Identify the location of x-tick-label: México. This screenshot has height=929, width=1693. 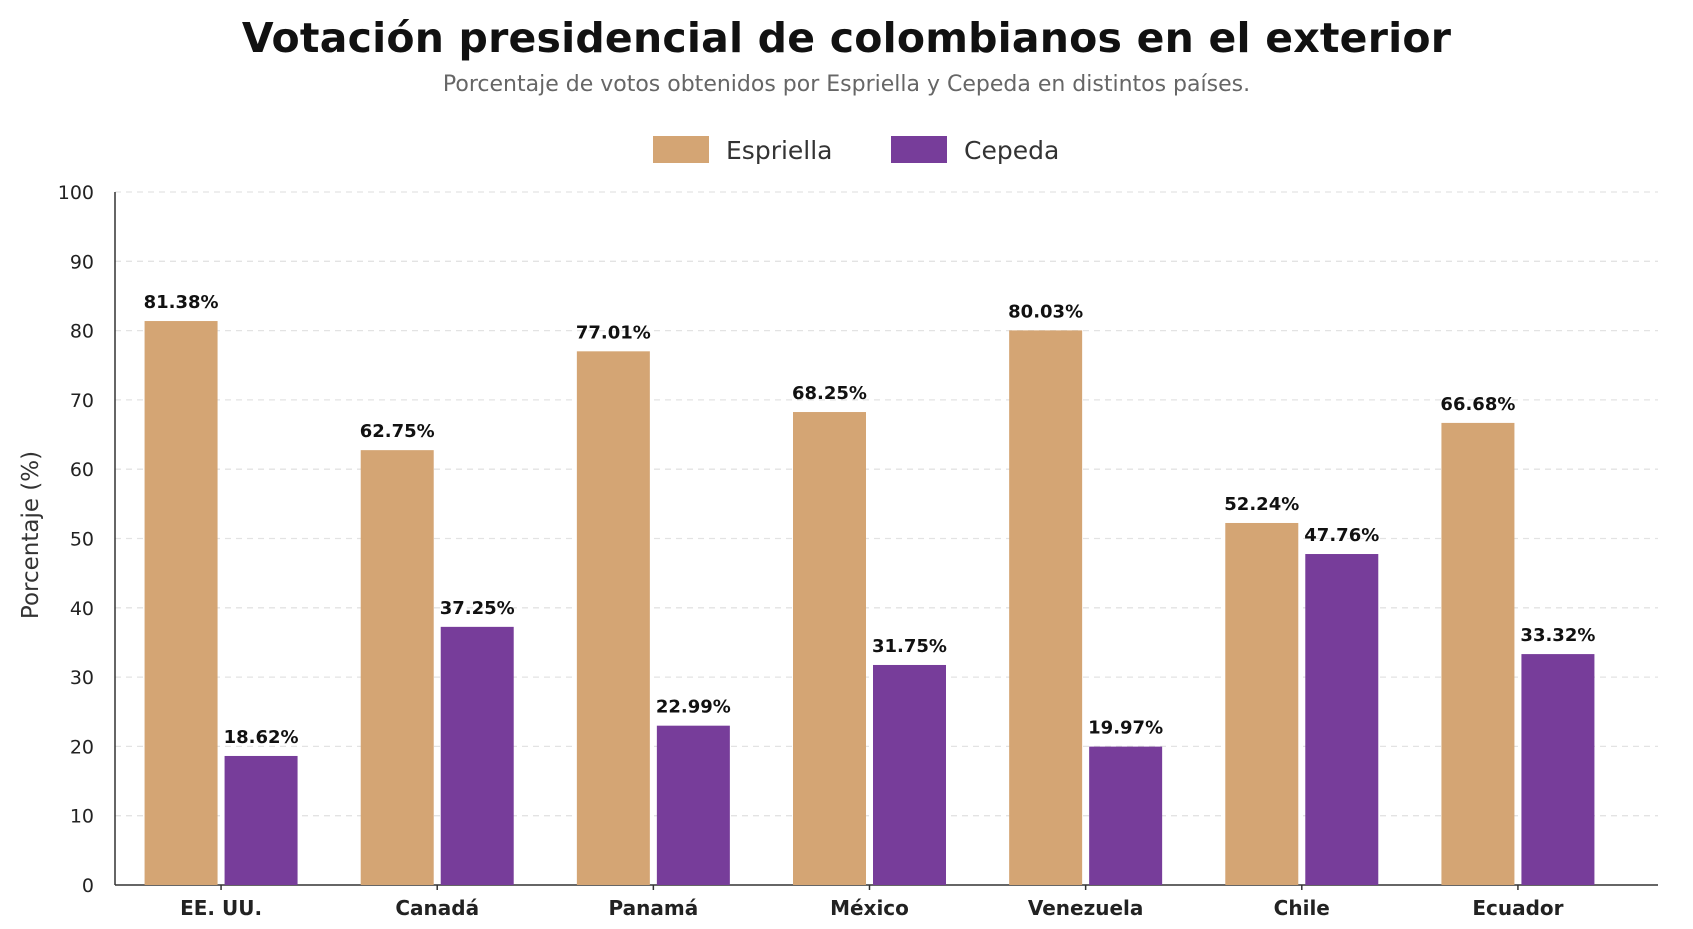
(869, 908).